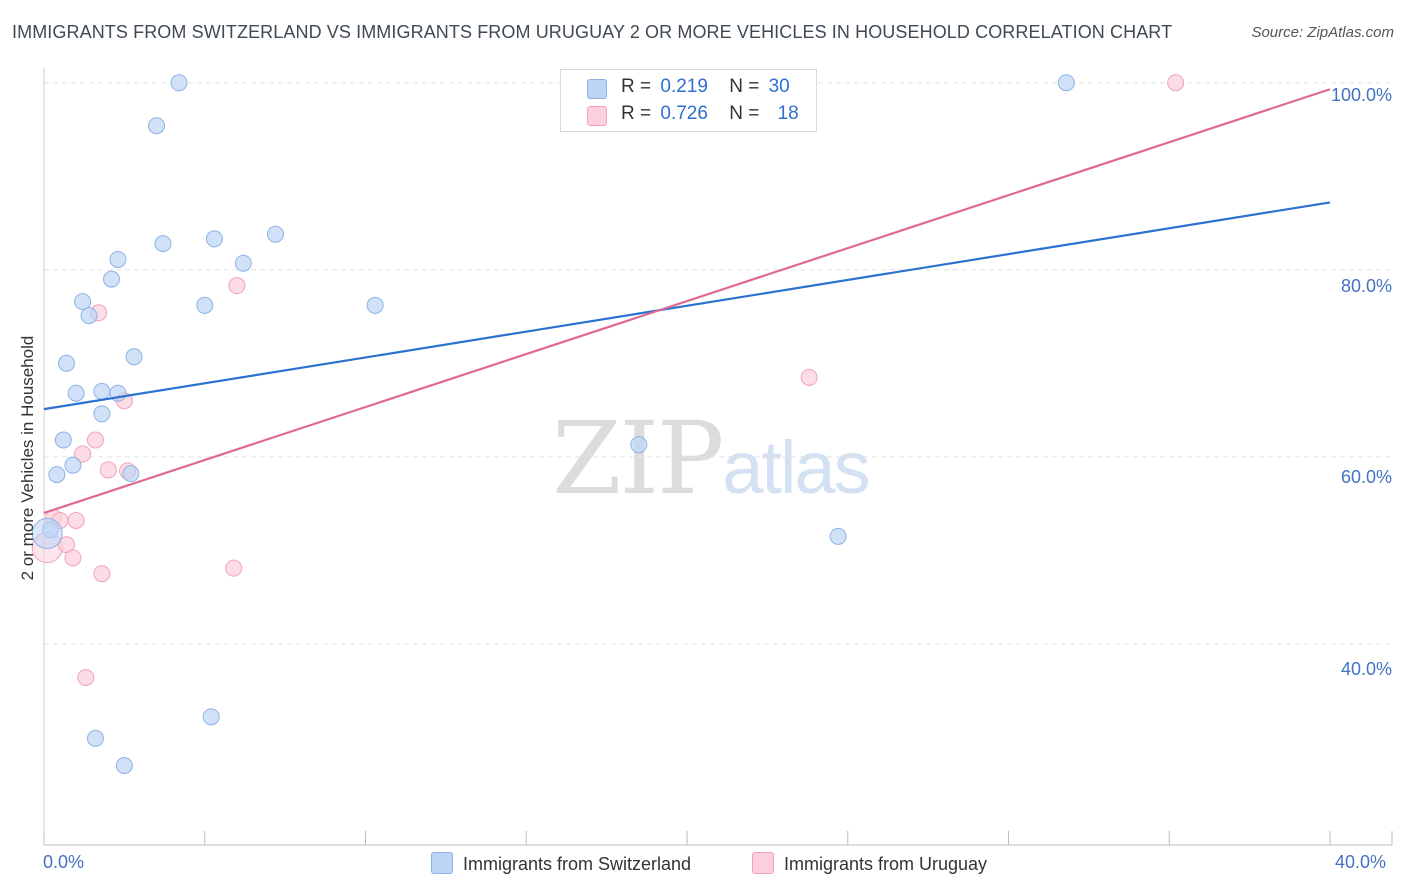 The width and height of the screenshot is (1406, 892). What do you see at coordinates (442, 863) in the screenshot?
I see `bottom-legend-swatch-switzerland` at bounding box center [442, 863].